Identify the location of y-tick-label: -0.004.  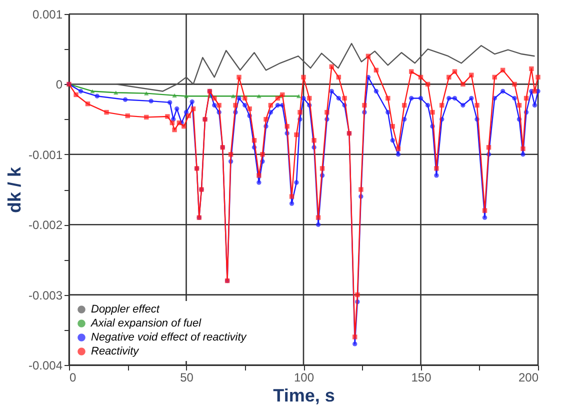
(45, 365).